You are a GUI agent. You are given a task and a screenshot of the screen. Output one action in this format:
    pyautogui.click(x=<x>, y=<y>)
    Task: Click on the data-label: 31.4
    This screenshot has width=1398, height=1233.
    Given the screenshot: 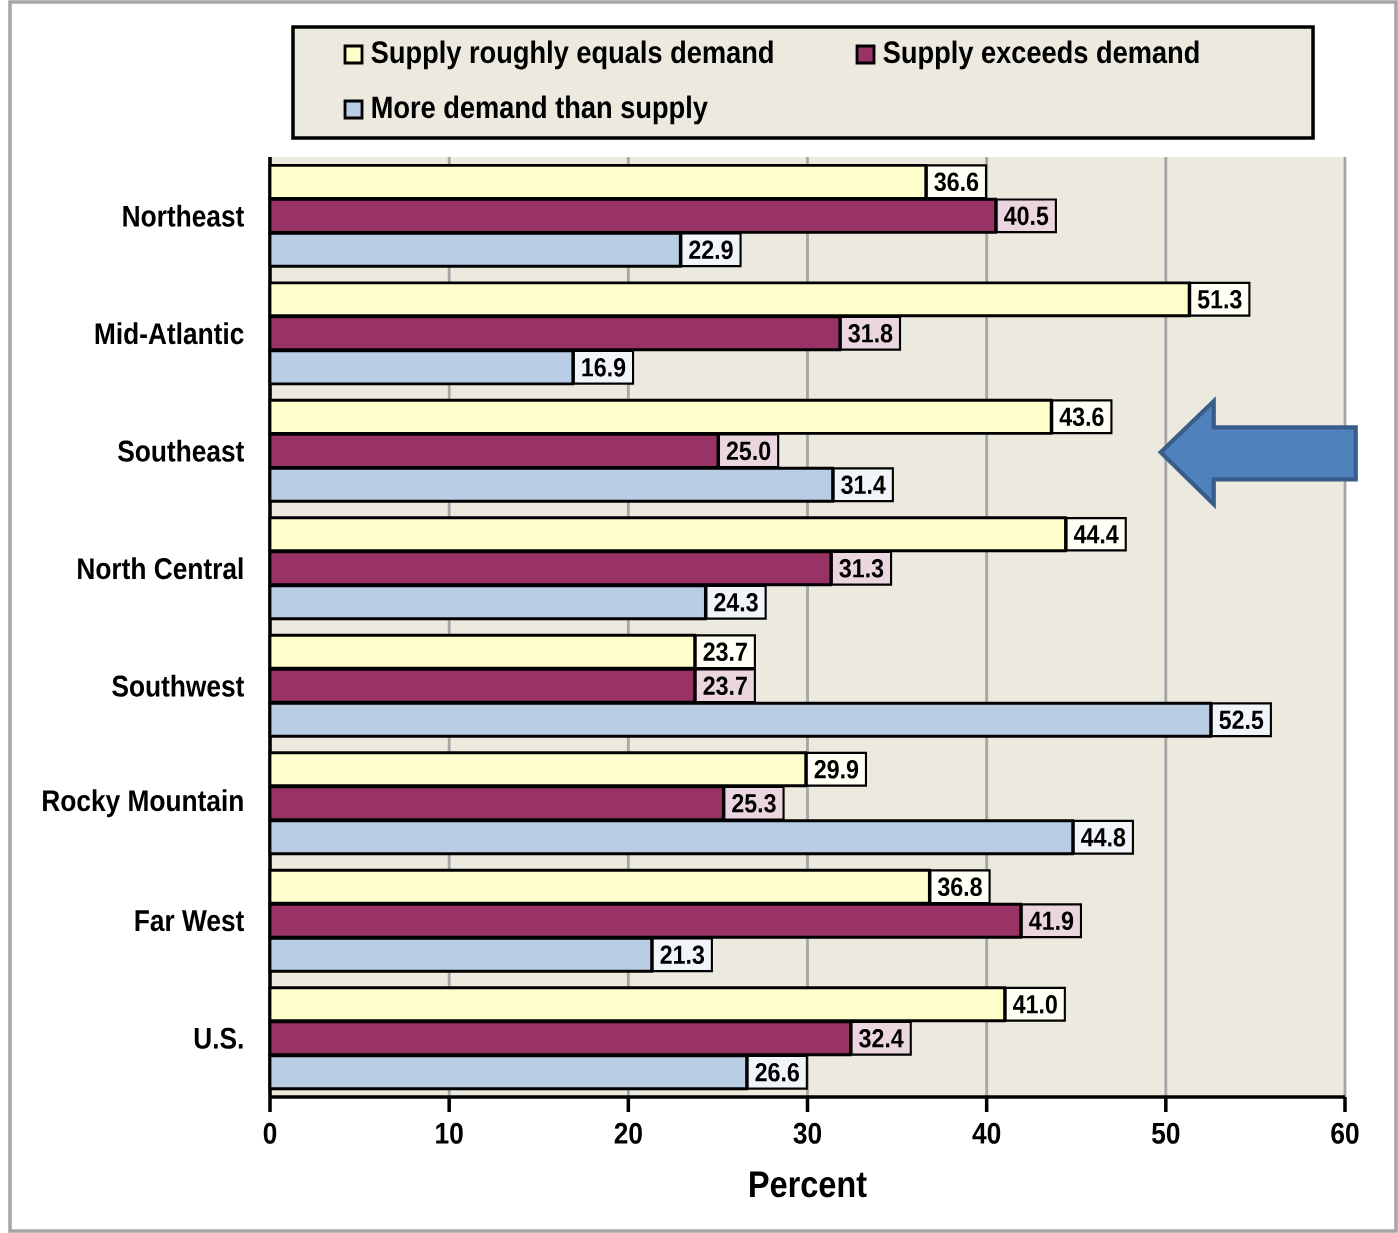 What is the action you would take?
    pyautogui.click(x=863, y=485)
    